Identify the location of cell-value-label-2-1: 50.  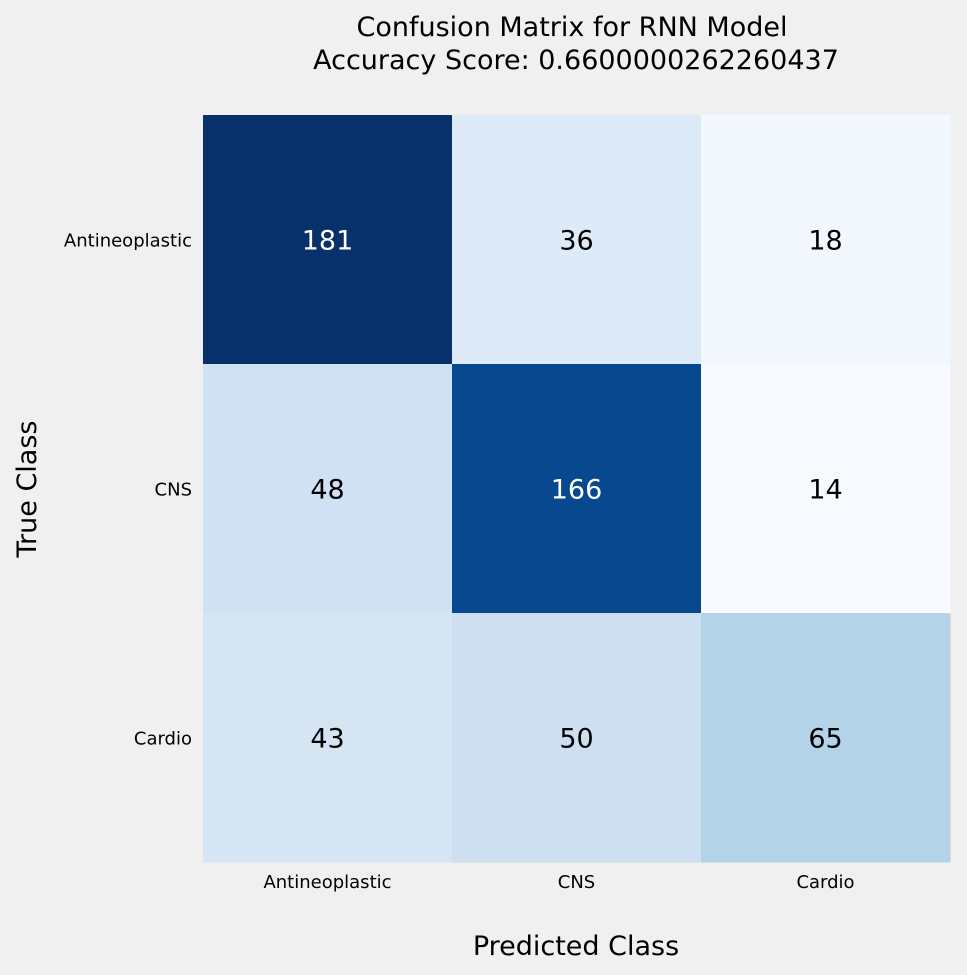
(576, 739).